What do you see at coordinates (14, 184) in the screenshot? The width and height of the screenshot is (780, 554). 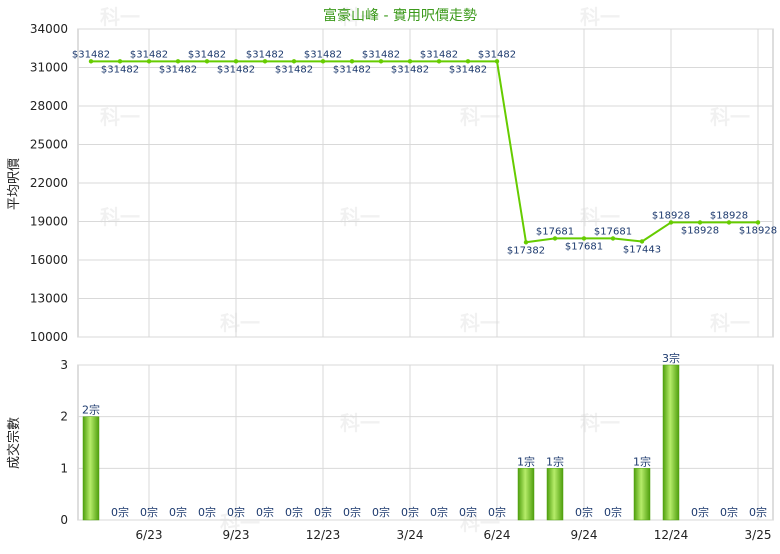 I see `price-axis-label: 平均呎價` at bounding box center [14, 184].